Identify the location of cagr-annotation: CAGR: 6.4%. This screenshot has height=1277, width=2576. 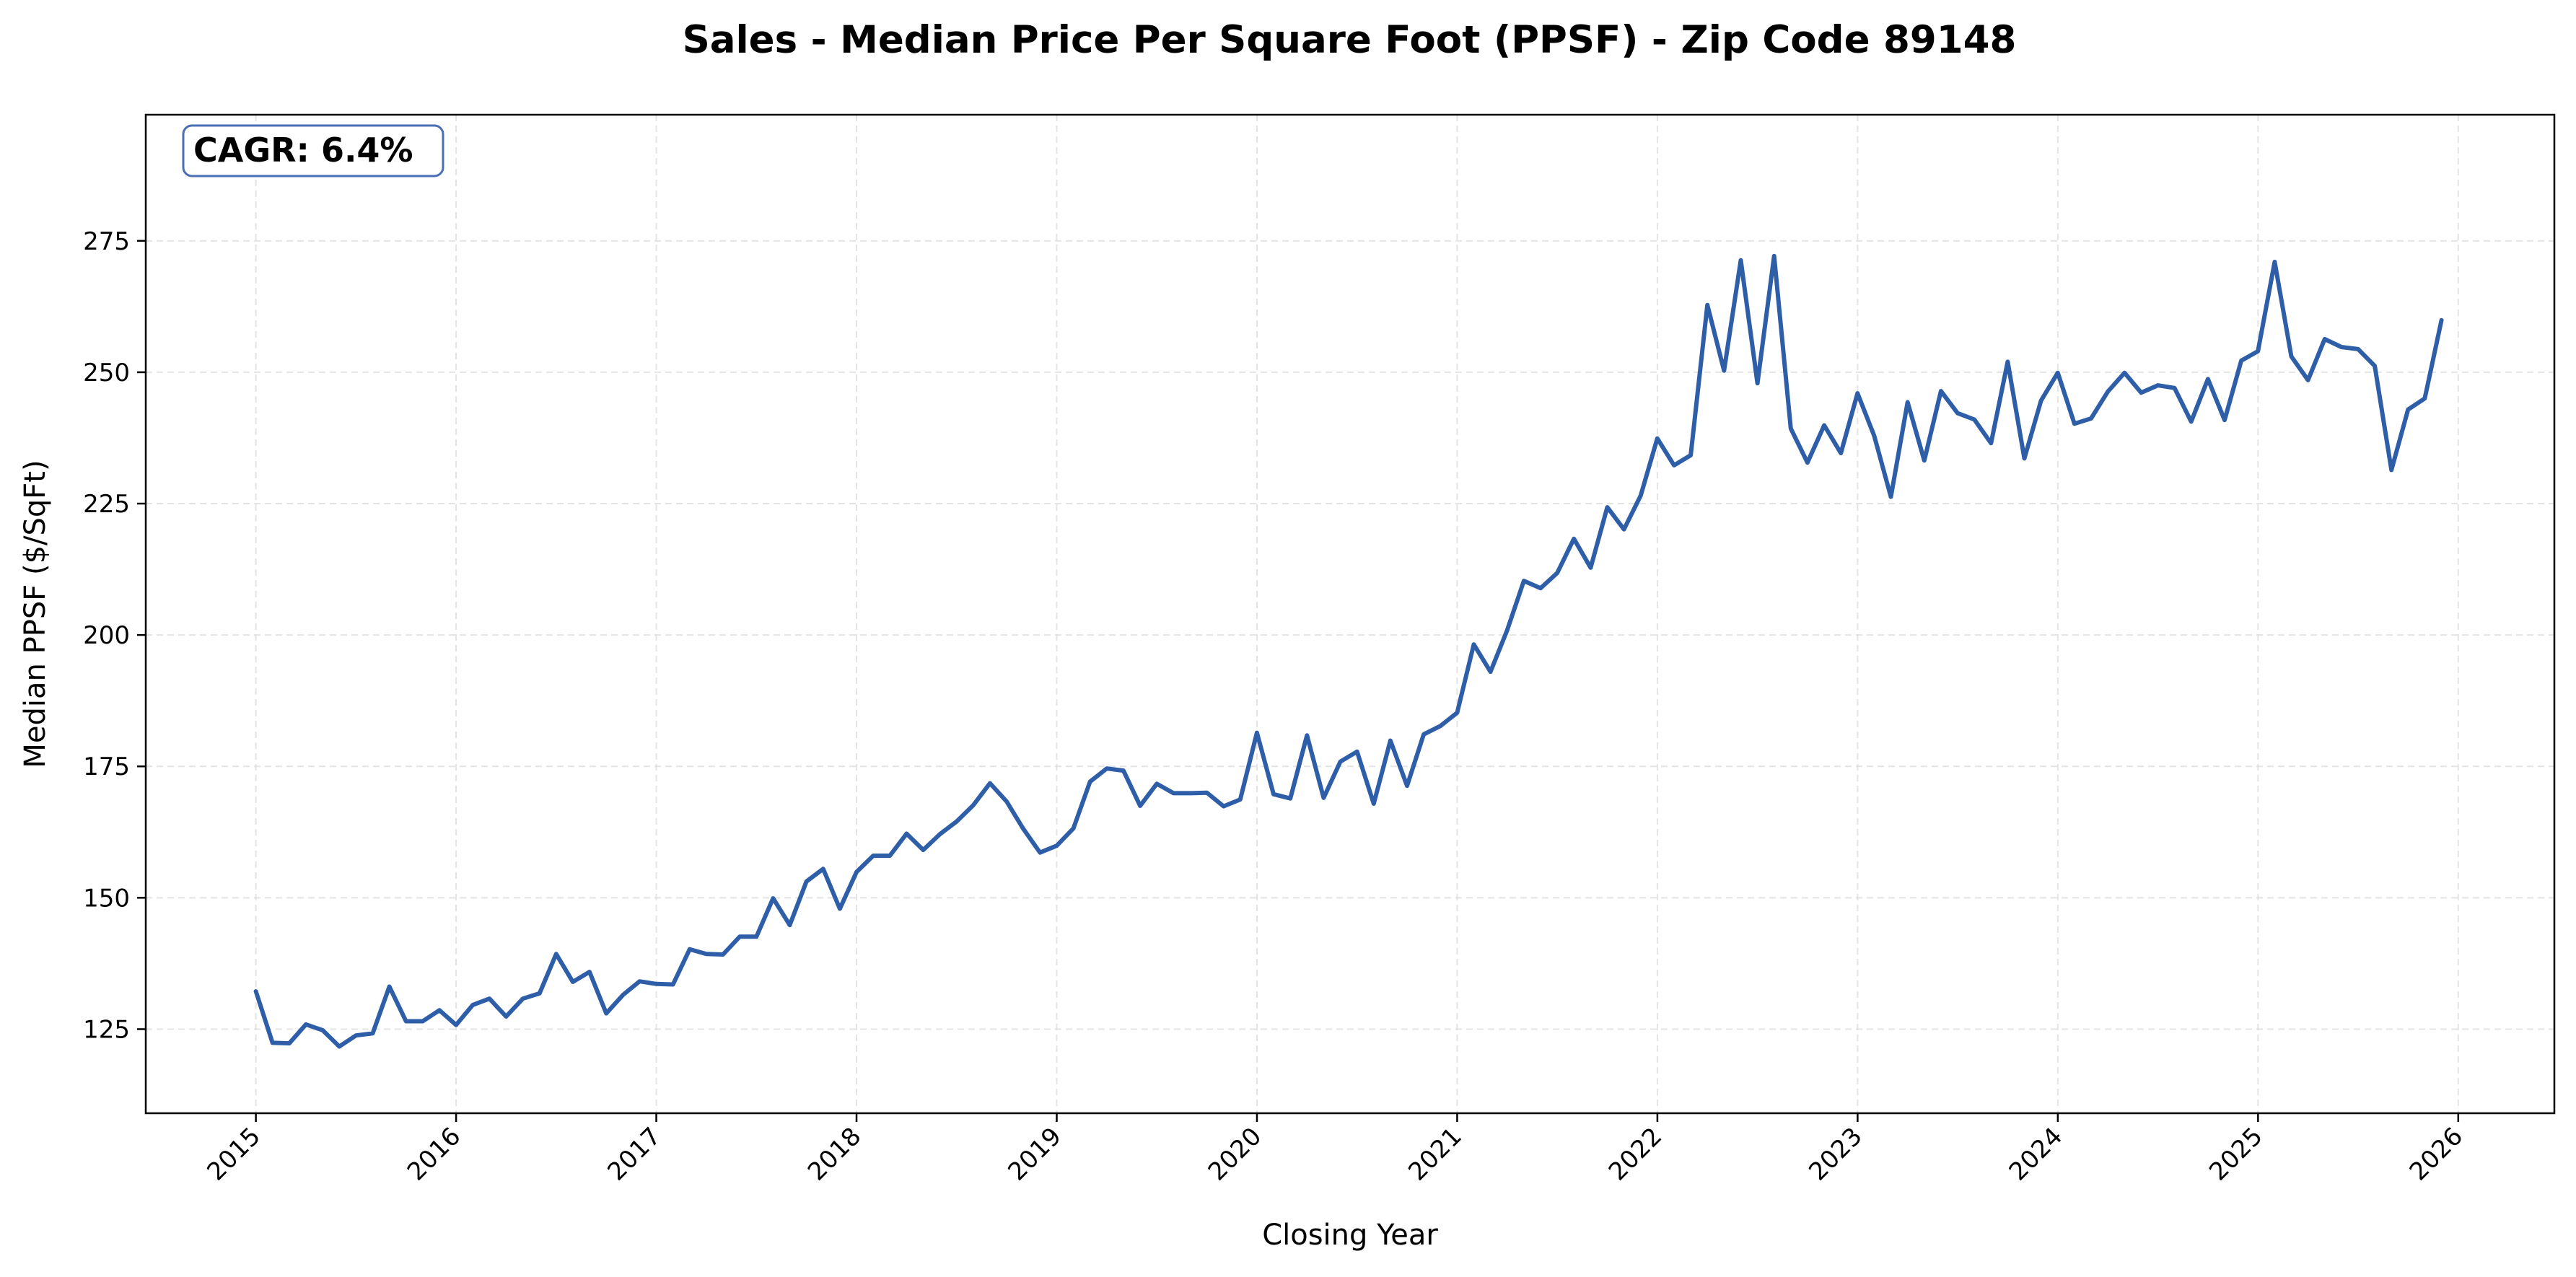
(313, 150).